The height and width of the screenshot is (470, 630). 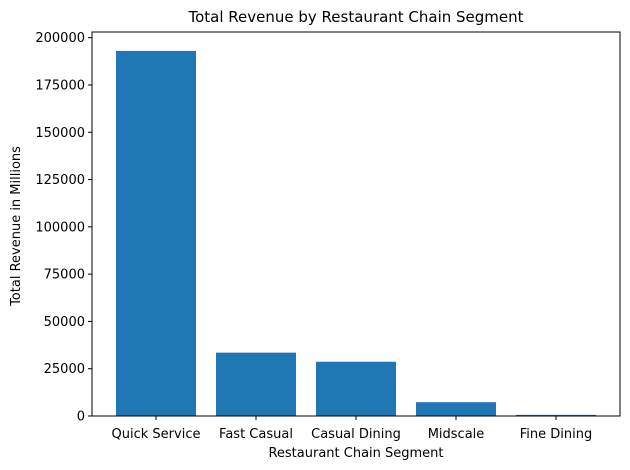 What do you see at coordinates (60, 133) in the screenshot?
I see `y-tick-label: 150000` at bounding box center [60, 133].